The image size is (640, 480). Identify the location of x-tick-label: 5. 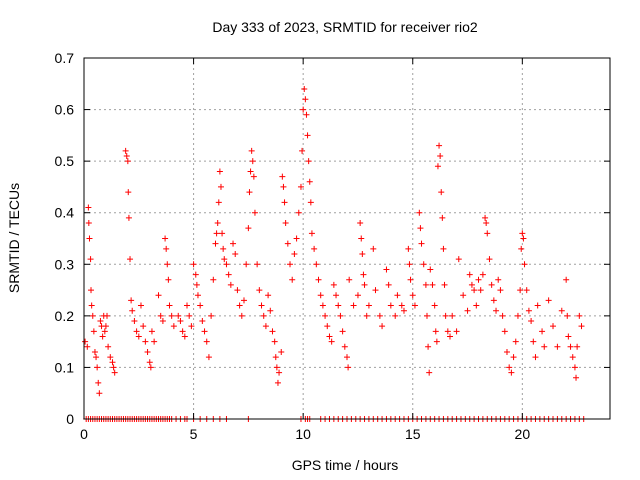
(194, 434).